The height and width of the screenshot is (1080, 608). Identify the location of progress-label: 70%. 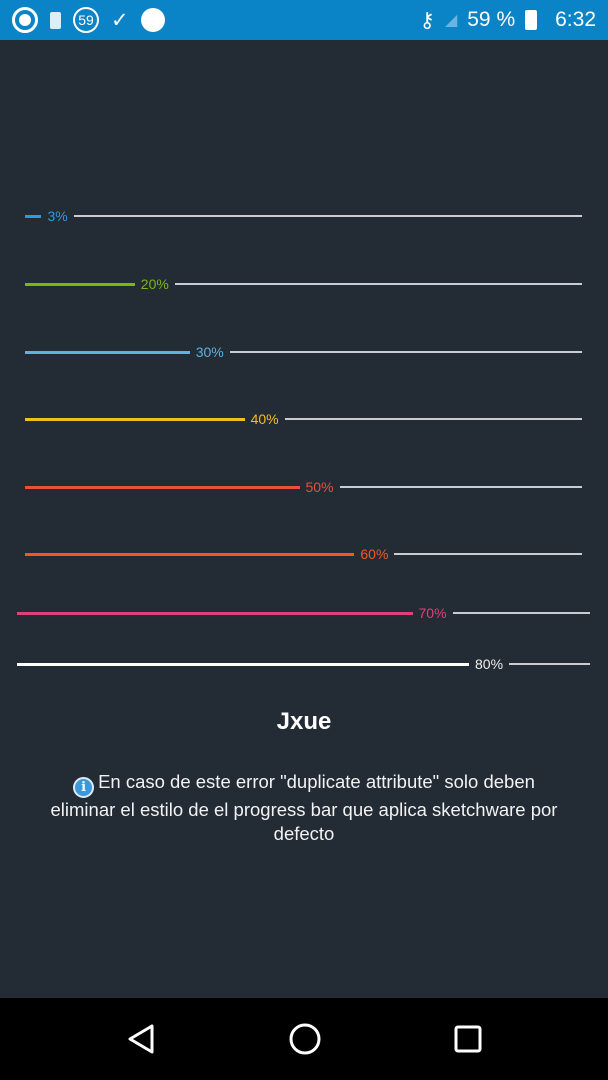
(432, 613).